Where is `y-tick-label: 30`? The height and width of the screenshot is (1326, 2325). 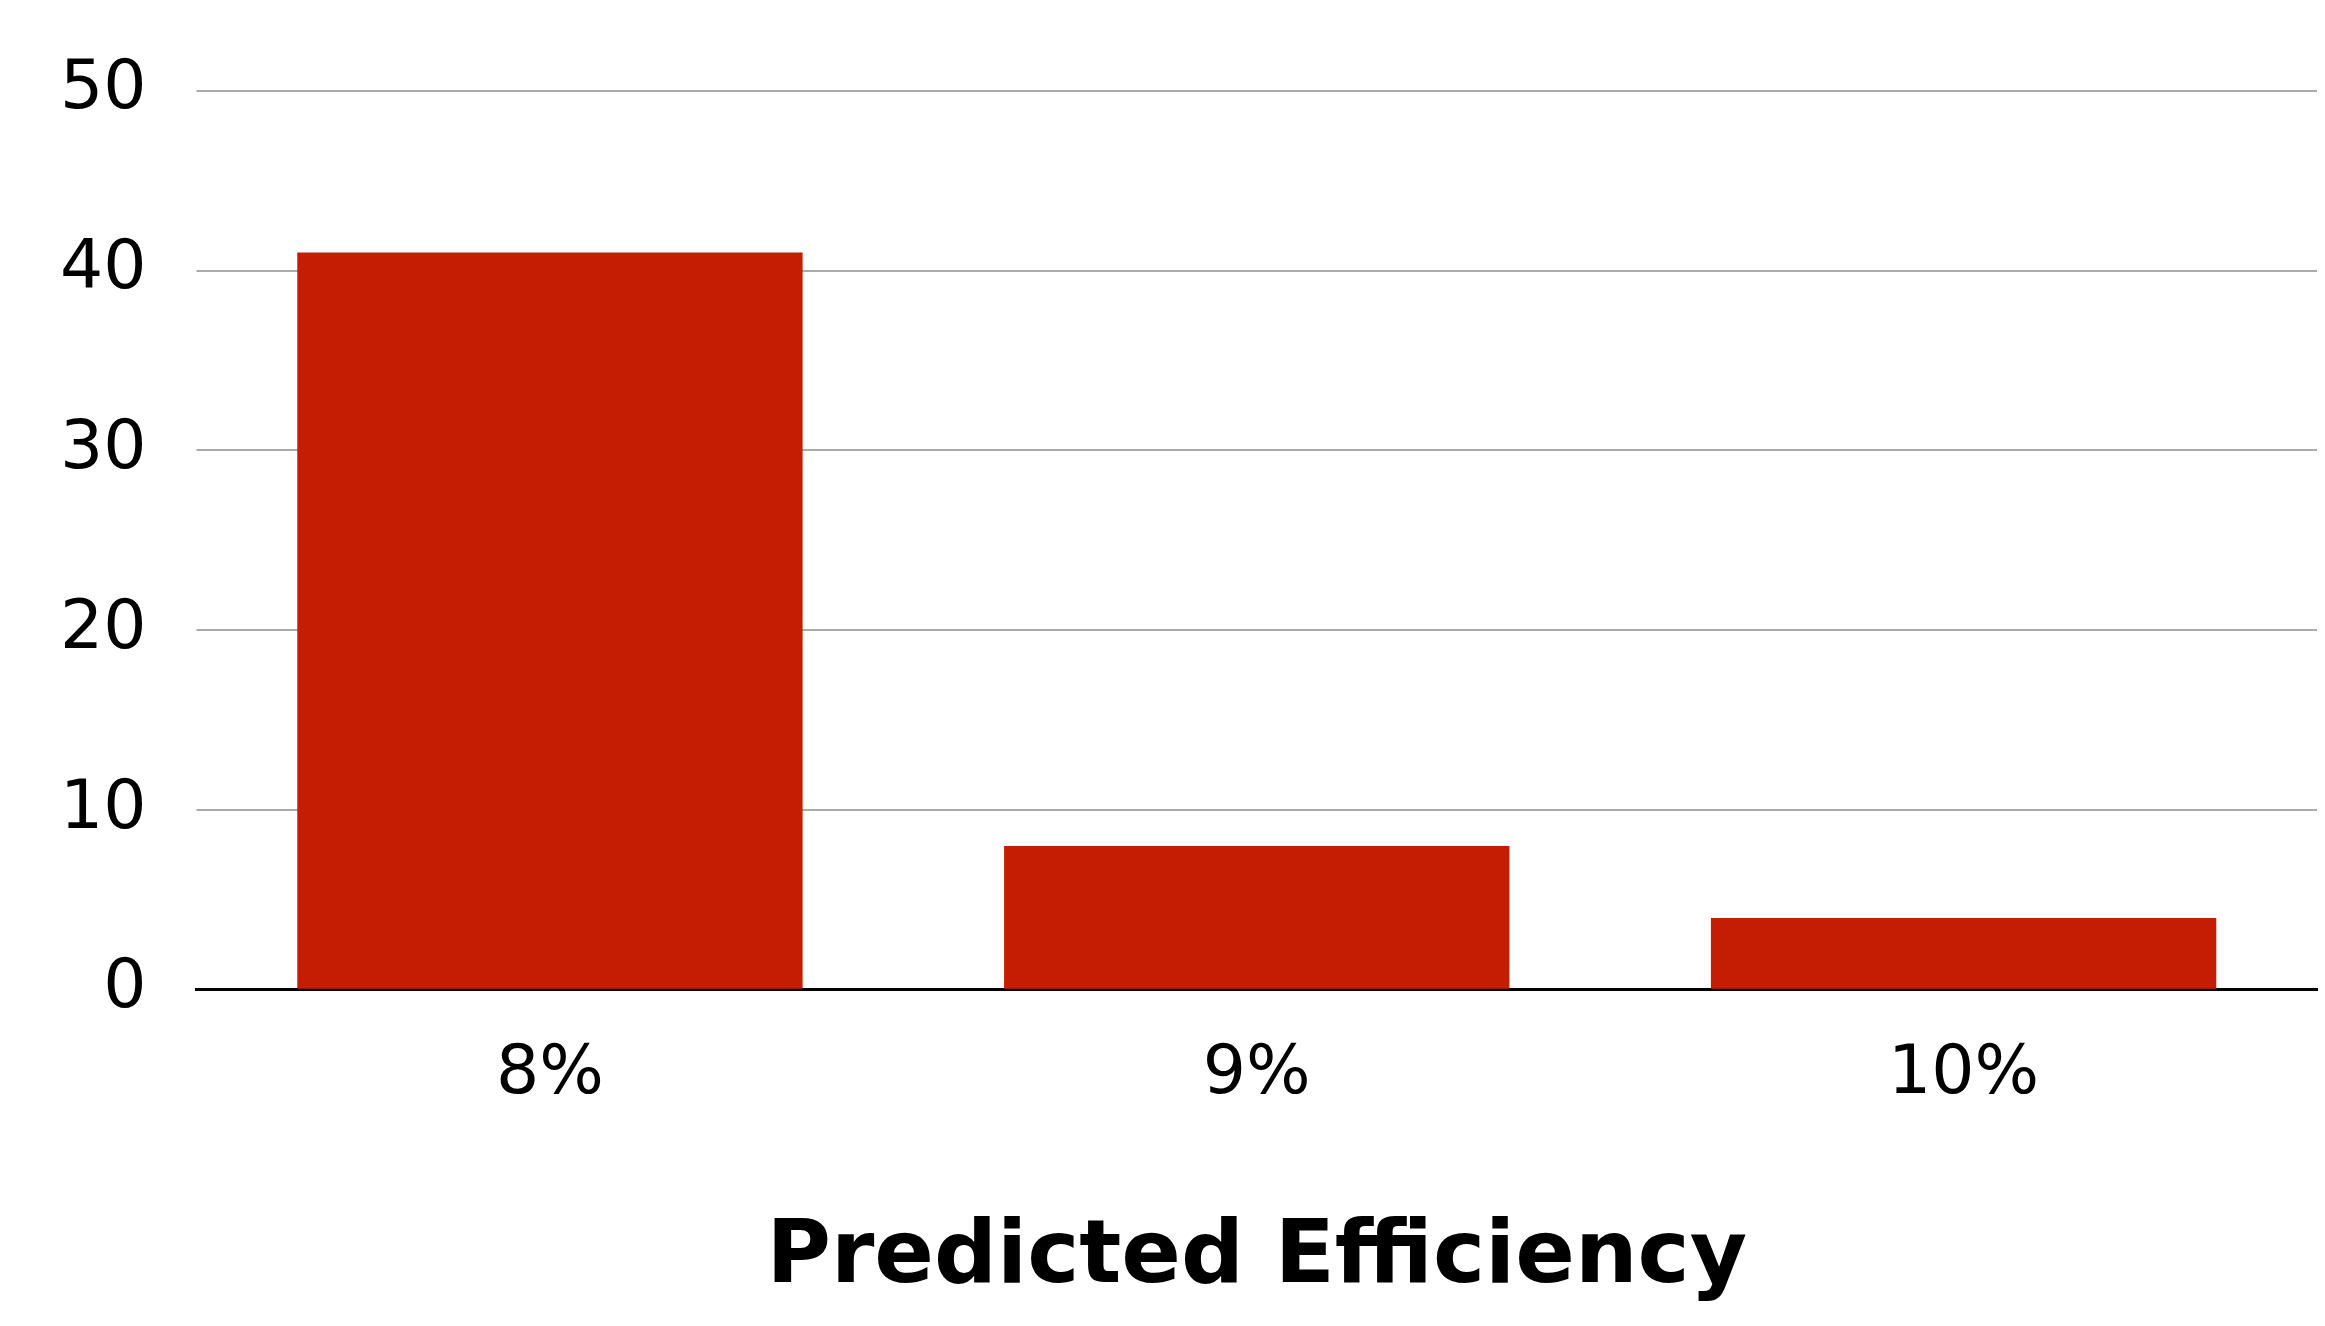
y-tick-label: 30 is located at coordinates (103, 445).